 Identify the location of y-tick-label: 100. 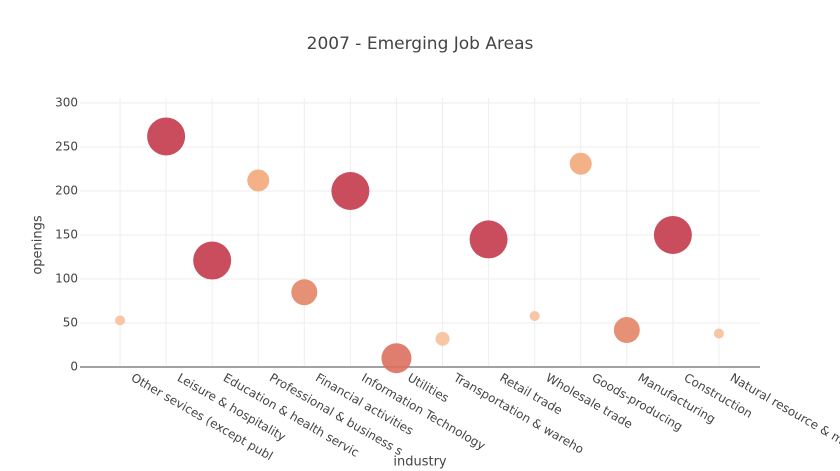
(66, 279).